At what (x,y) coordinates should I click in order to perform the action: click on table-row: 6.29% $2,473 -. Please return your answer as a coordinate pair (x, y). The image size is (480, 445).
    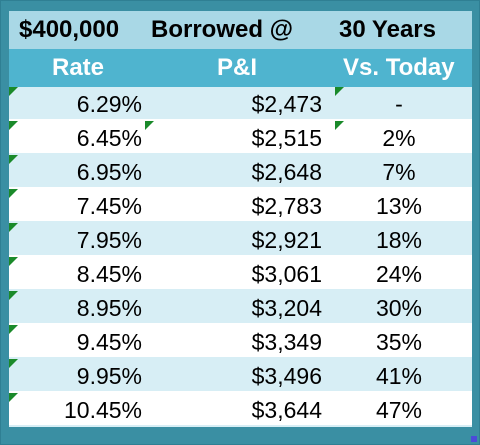
    Looking at the image, I should click on (240, 104).